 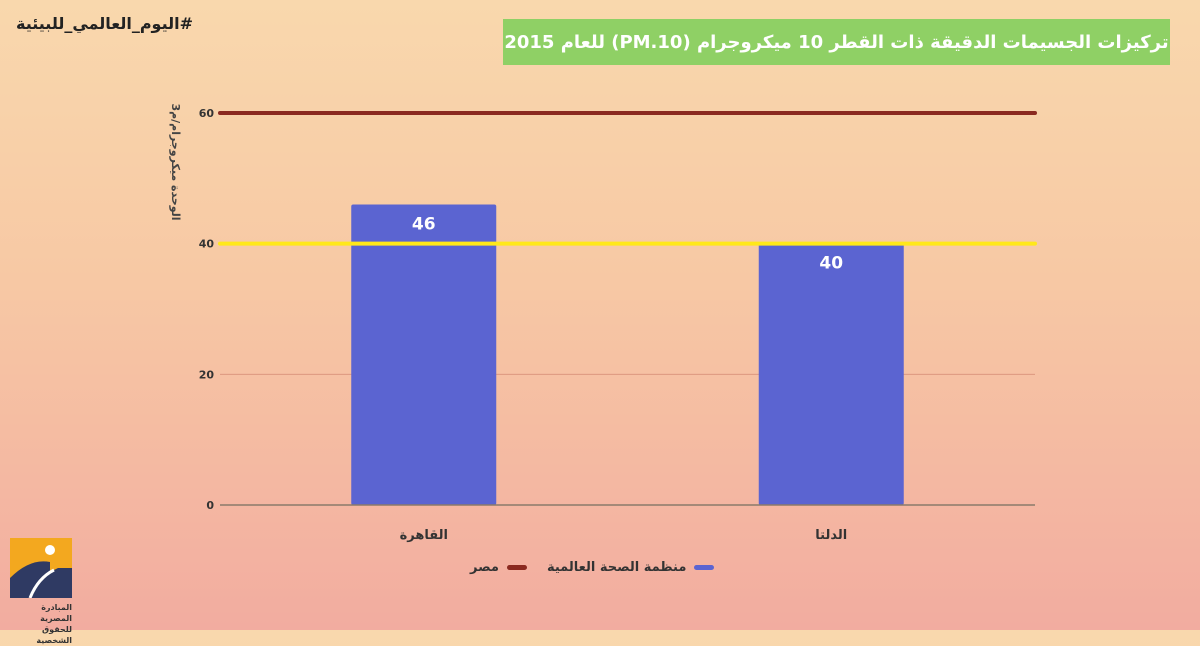 What do you see at coordinates (516, 567) in the screenshot?
I see `legend-swatch-egypt` at bounding box center [516, 567].